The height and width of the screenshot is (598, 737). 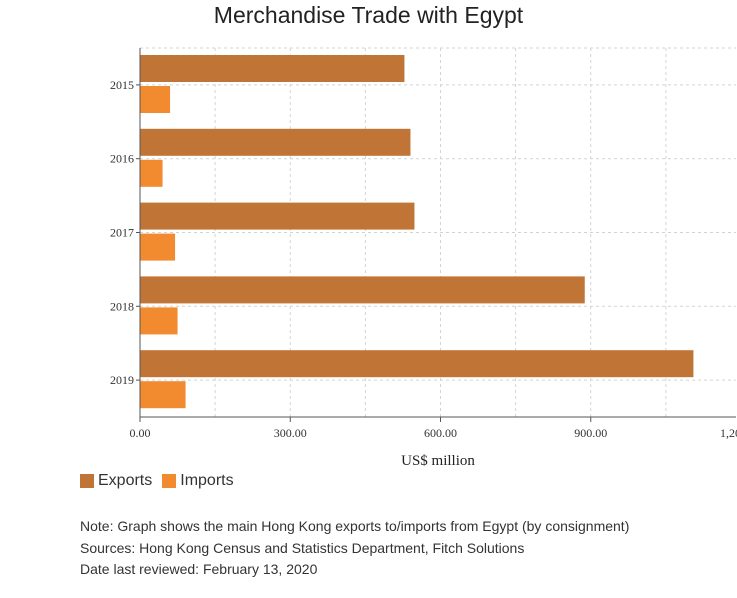 What do you see at coordinates (275, 142) in the screenshot?
I see `bar-exports-2016` at bounding box center [275, 142].